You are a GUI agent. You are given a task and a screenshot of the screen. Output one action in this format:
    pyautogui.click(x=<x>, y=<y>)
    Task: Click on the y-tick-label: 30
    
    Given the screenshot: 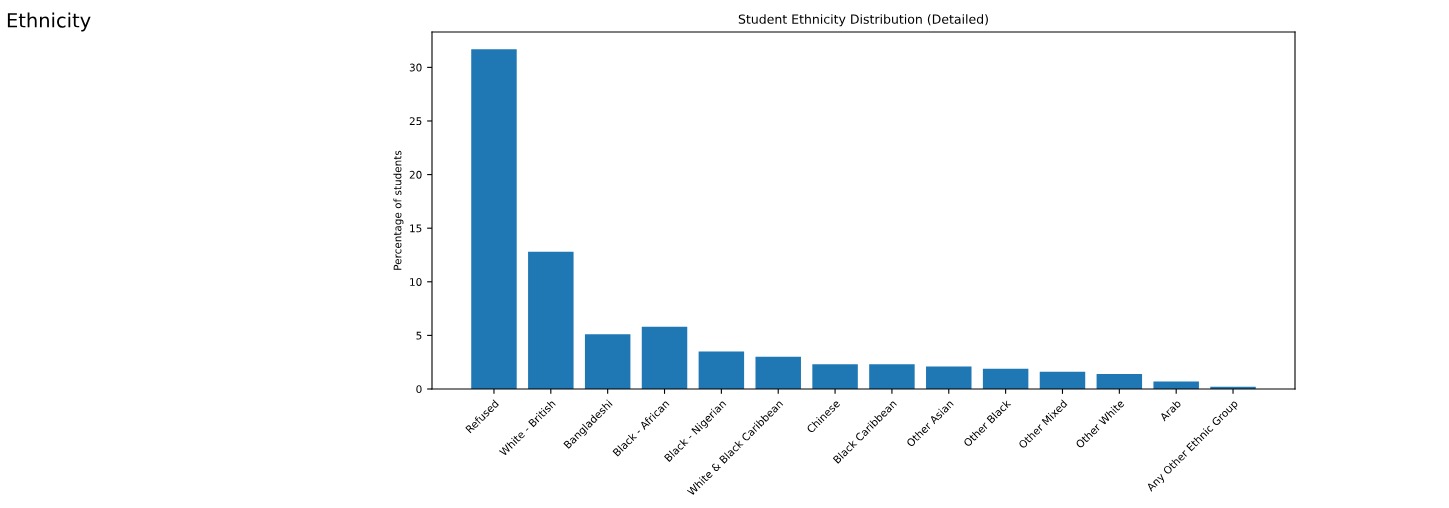 What is the action you would take?
    pyautogui.click(x=415, y=67)
    